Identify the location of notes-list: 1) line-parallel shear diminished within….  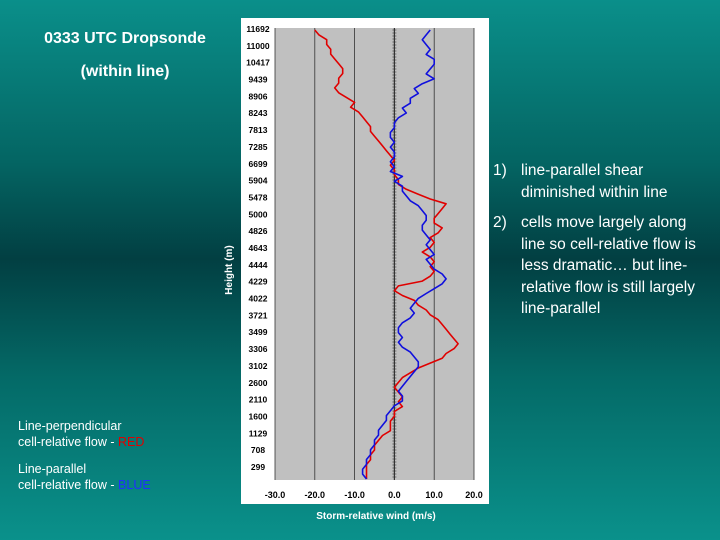
(600, 244).